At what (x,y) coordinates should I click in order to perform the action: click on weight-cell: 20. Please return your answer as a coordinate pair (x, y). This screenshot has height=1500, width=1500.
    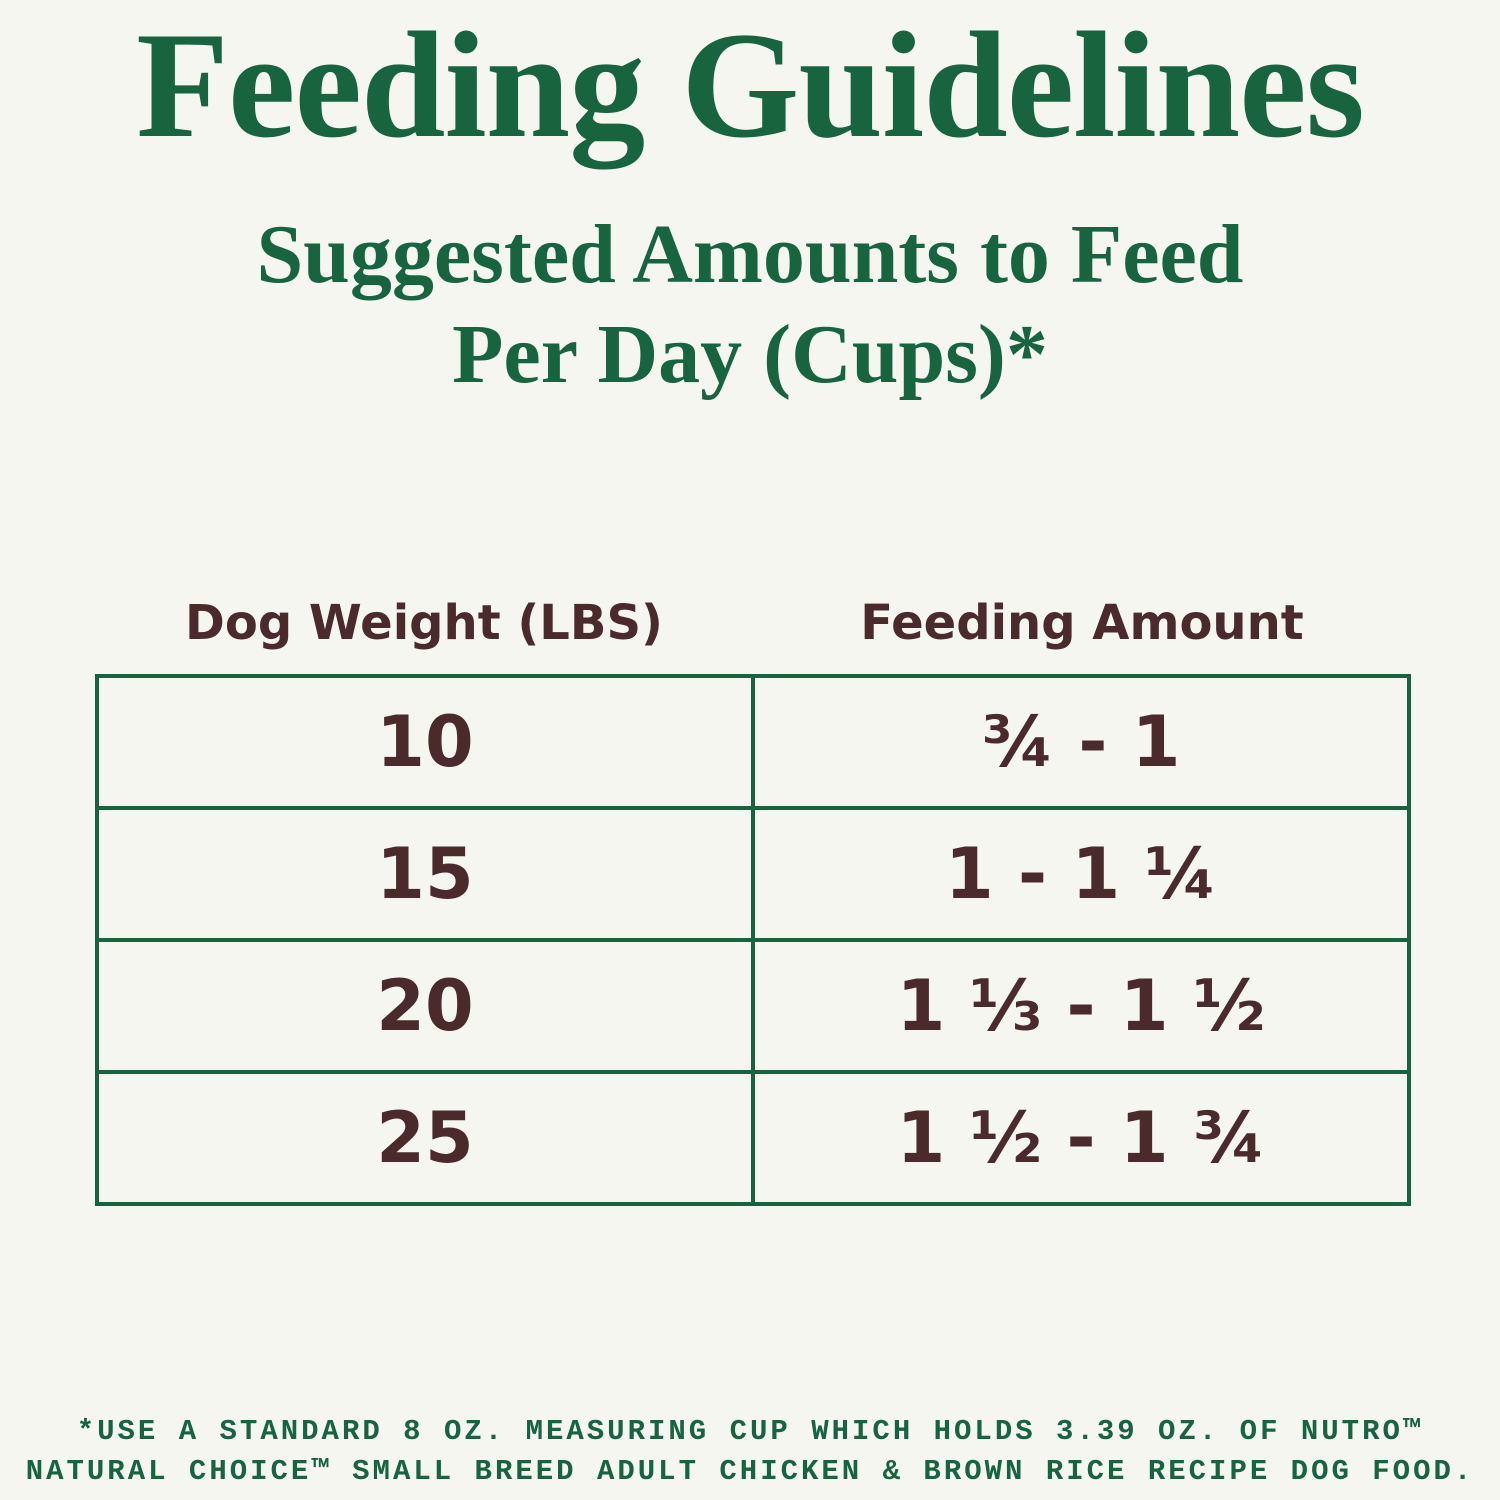
    Looking at the image, I should click on (425, 1006).